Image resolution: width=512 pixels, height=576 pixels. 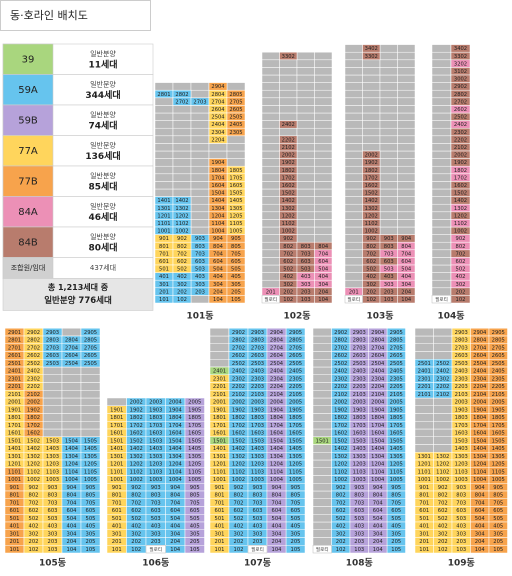 What do you see at coordinates (460, 232) in the screenshot?
I see `unit-label: 1002` at bounding box center [460, 232].